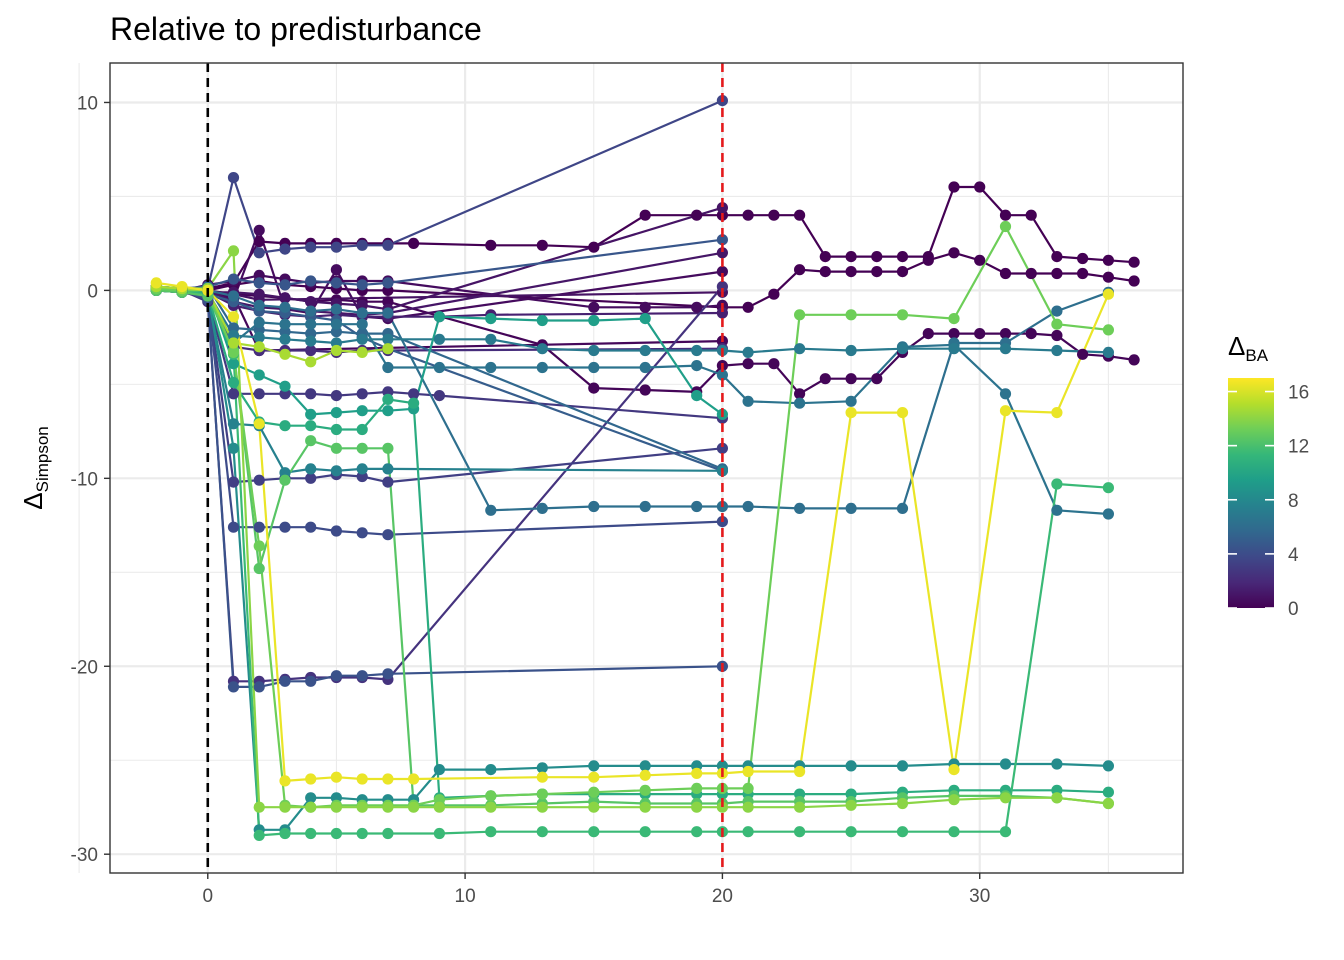  I want to click on y-axis-title-main: Δ, so click(33, 500).